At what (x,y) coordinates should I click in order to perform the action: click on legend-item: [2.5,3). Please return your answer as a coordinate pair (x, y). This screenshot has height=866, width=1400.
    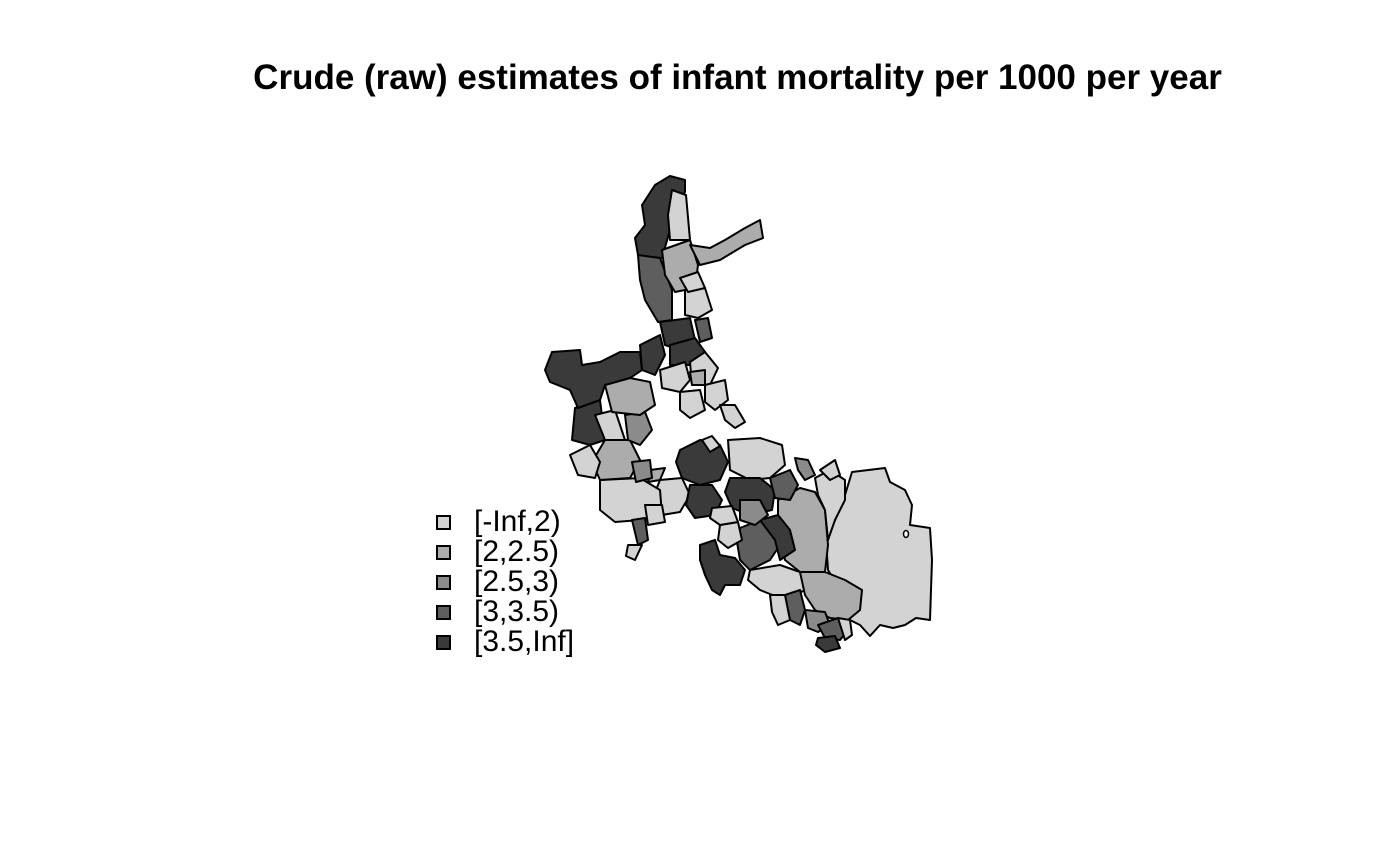
    Looking at the image, I should click on (505, 582).